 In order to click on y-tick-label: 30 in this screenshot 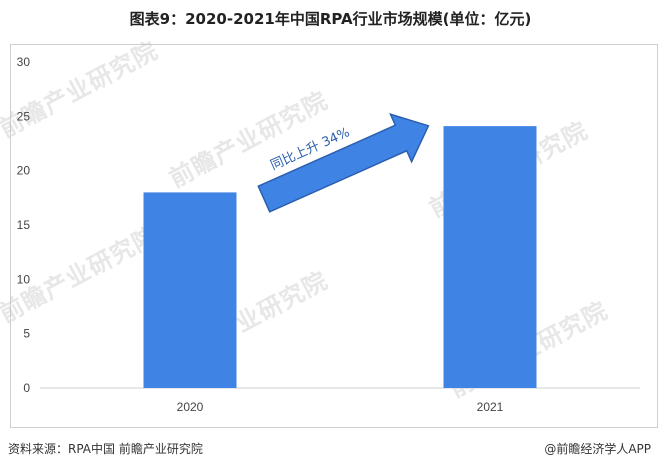, I will do `click(24, 62)`.